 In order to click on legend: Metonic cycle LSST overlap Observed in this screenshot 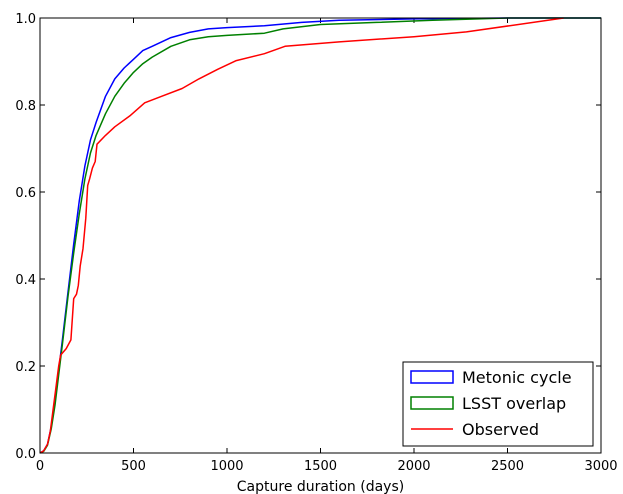, I will do `click(498, 404)`.